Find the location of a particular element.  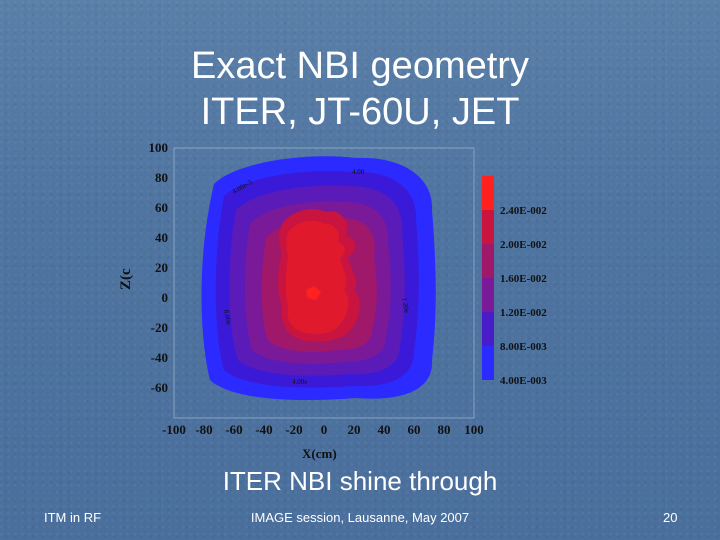

x-axis-label: X(cm) is located at coordinates (319, 453).